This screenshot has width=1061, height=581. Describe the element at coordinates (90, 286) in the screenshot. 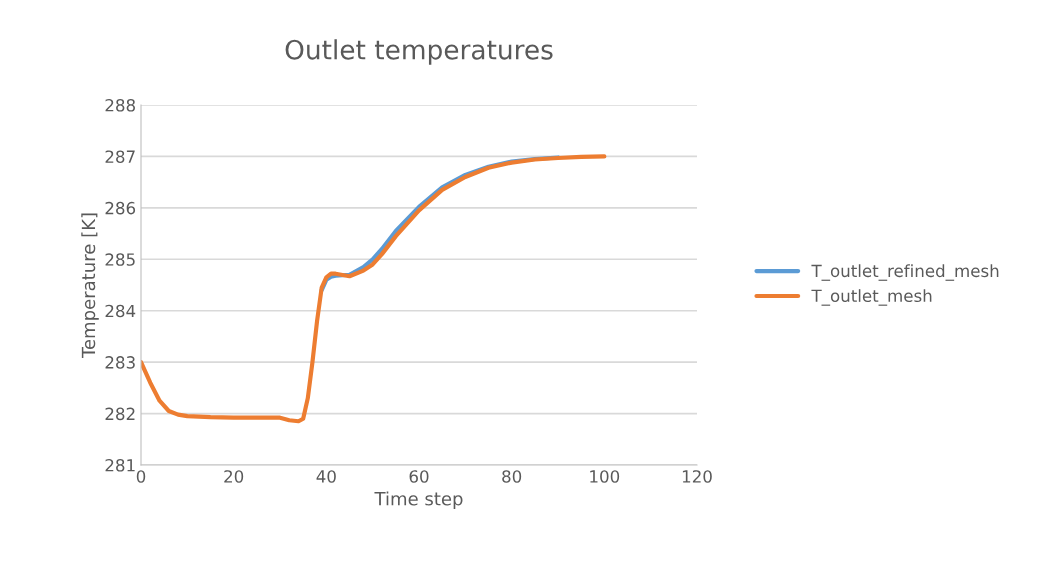

I see `y-axis-title: Temperature [K]` at that location.